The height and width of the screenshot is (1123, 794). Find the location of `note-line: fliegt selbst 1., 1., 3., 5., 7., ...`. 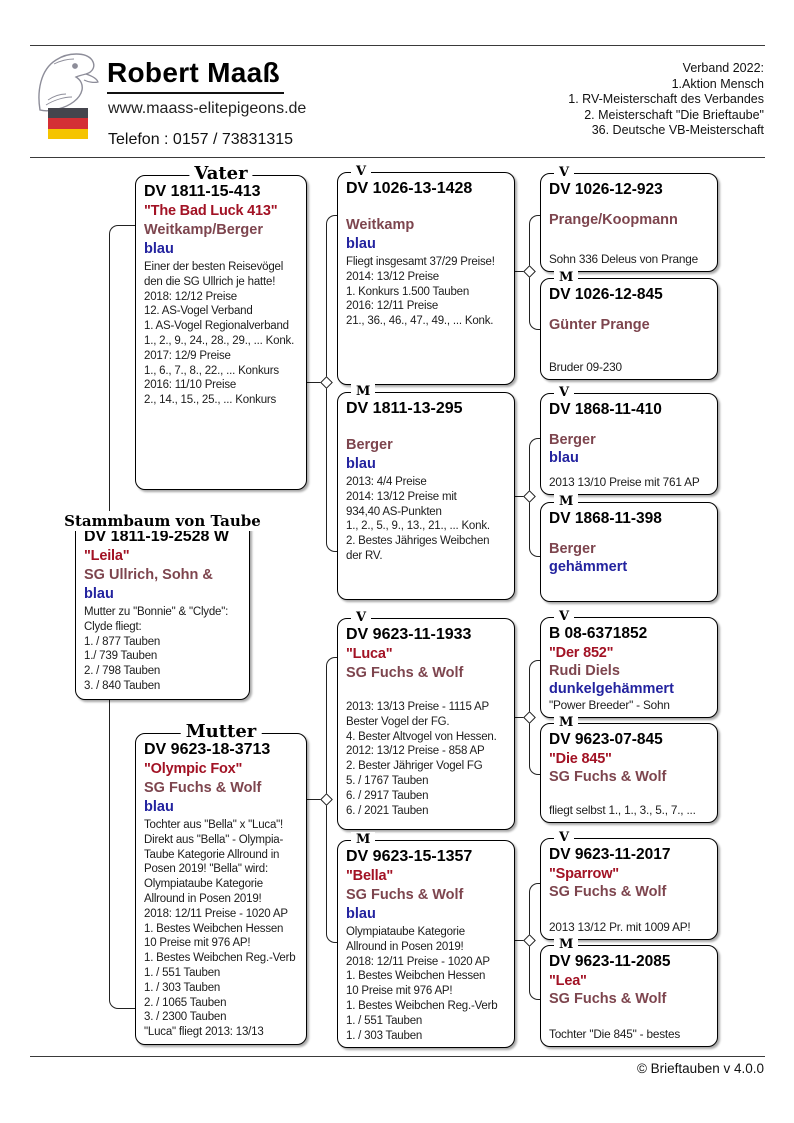

note-line: fliegt selbst 1., 1., 3., 5., 7., ... is located at coordinates (622, 809).